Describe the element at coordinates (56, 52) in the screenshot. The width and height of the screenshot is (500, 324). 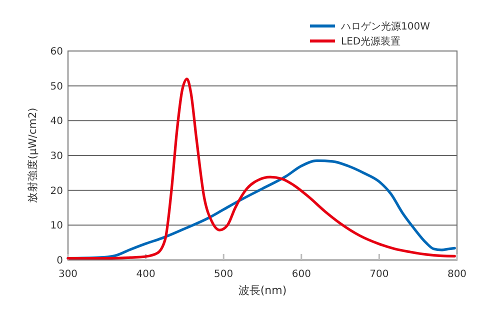
I see `y-tick-label: 60` at that location.